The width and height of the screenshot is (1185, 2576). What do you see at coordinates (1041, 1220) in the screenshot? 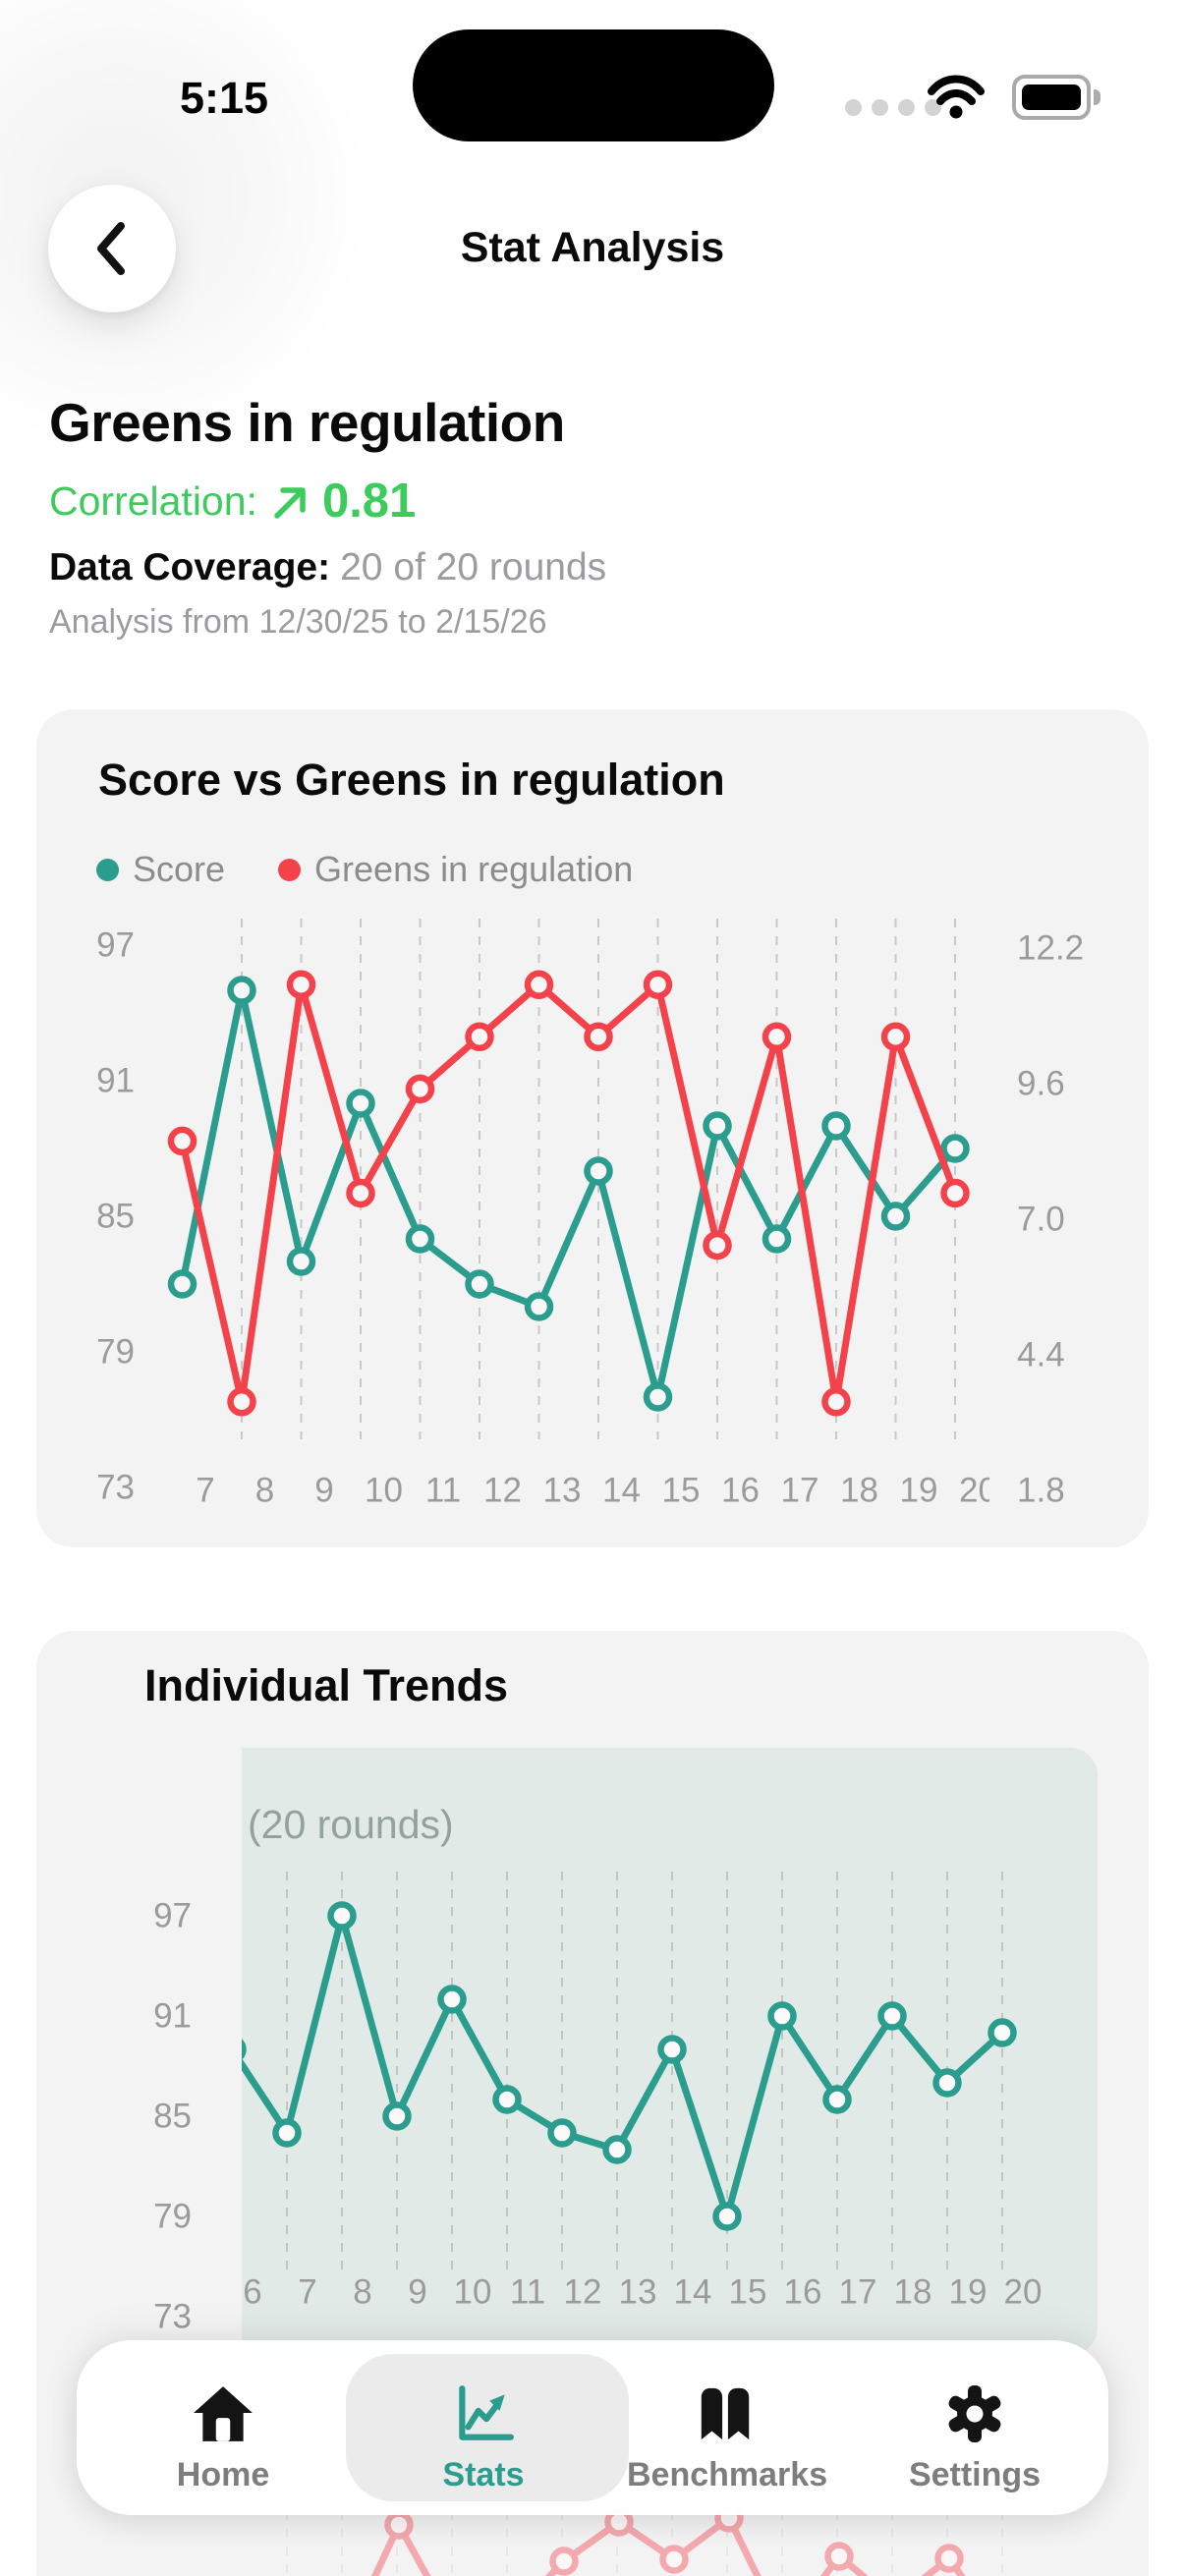
I see `axis-label: 7.0` at bounding box center [1041, 1220].